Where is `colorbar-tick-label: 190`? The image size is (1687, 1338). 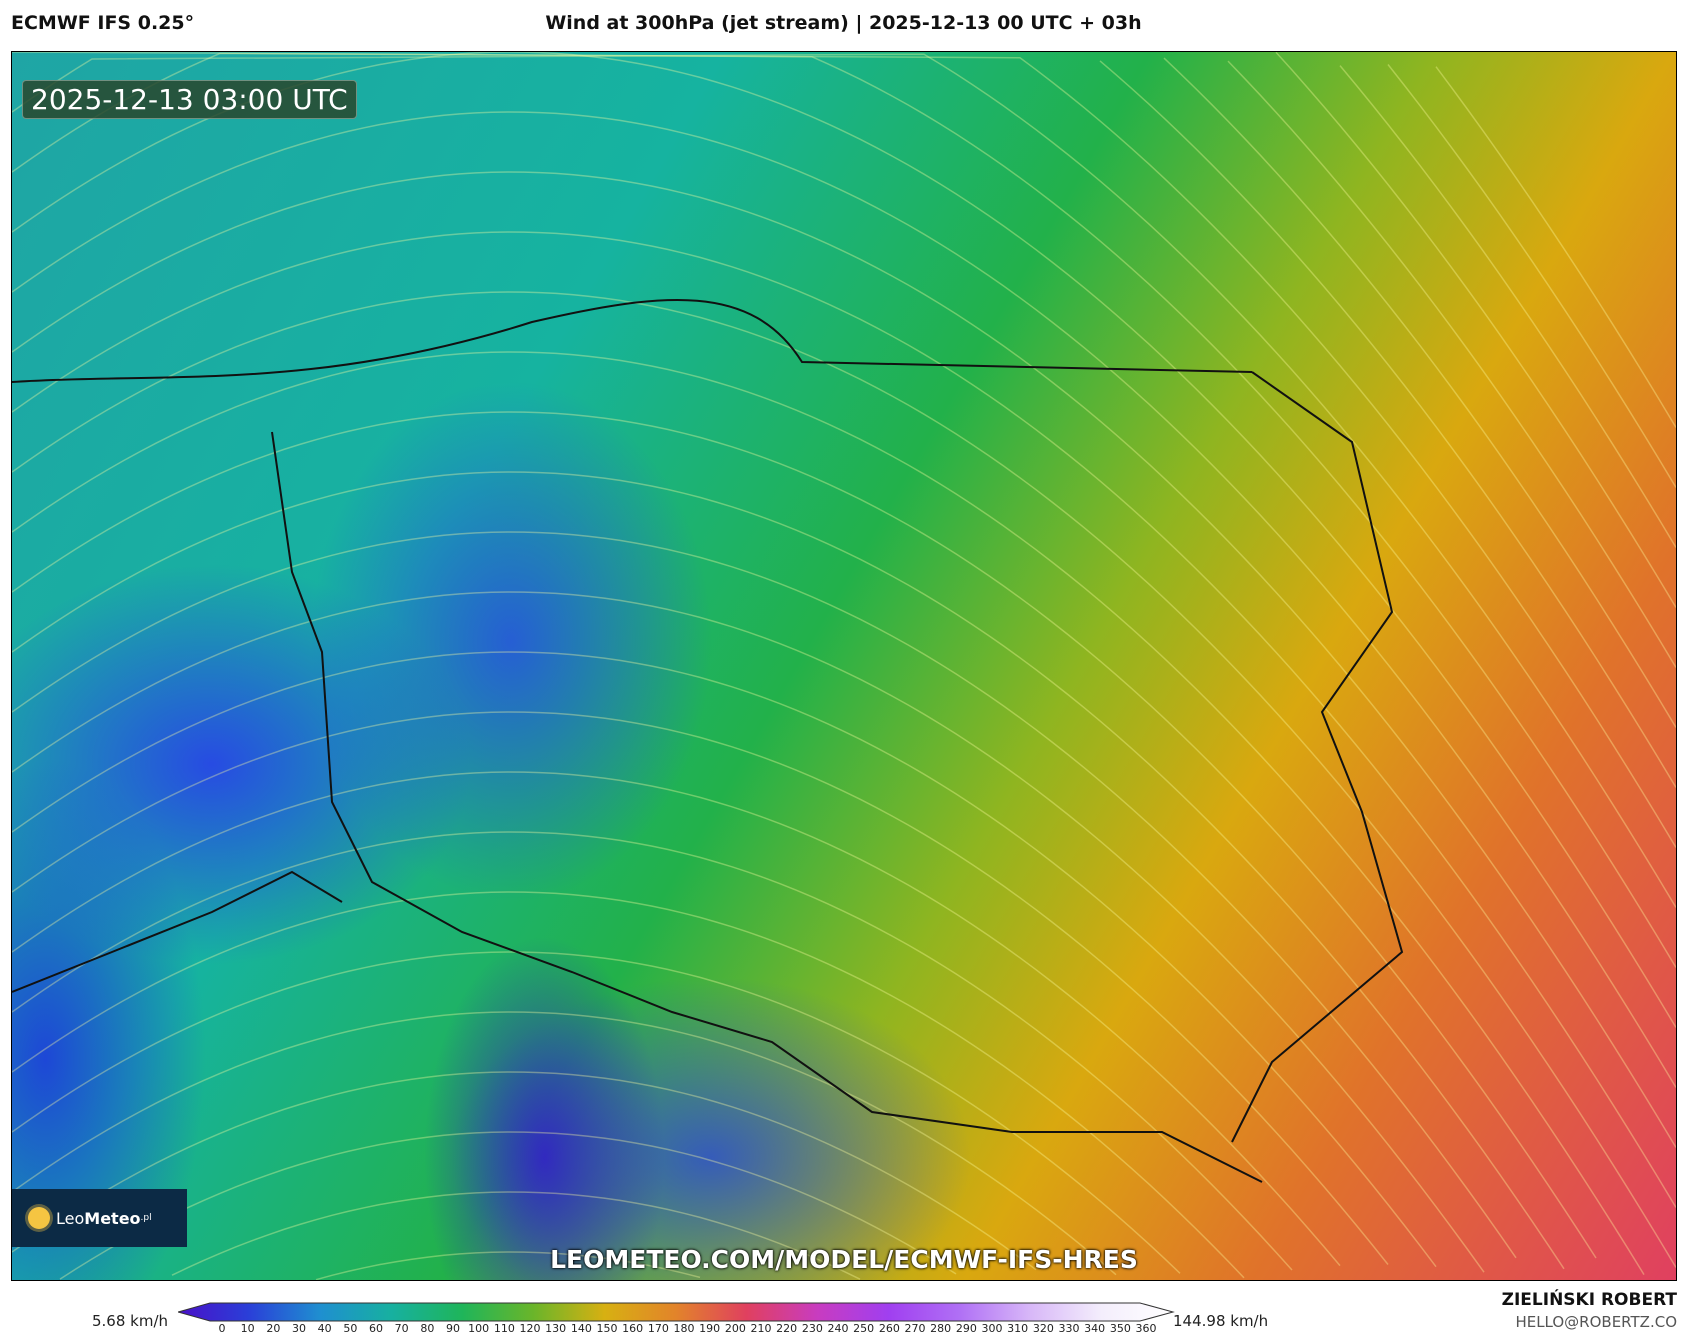 colorbar-tick-label: 190 is located at coordinates (710, 1328).